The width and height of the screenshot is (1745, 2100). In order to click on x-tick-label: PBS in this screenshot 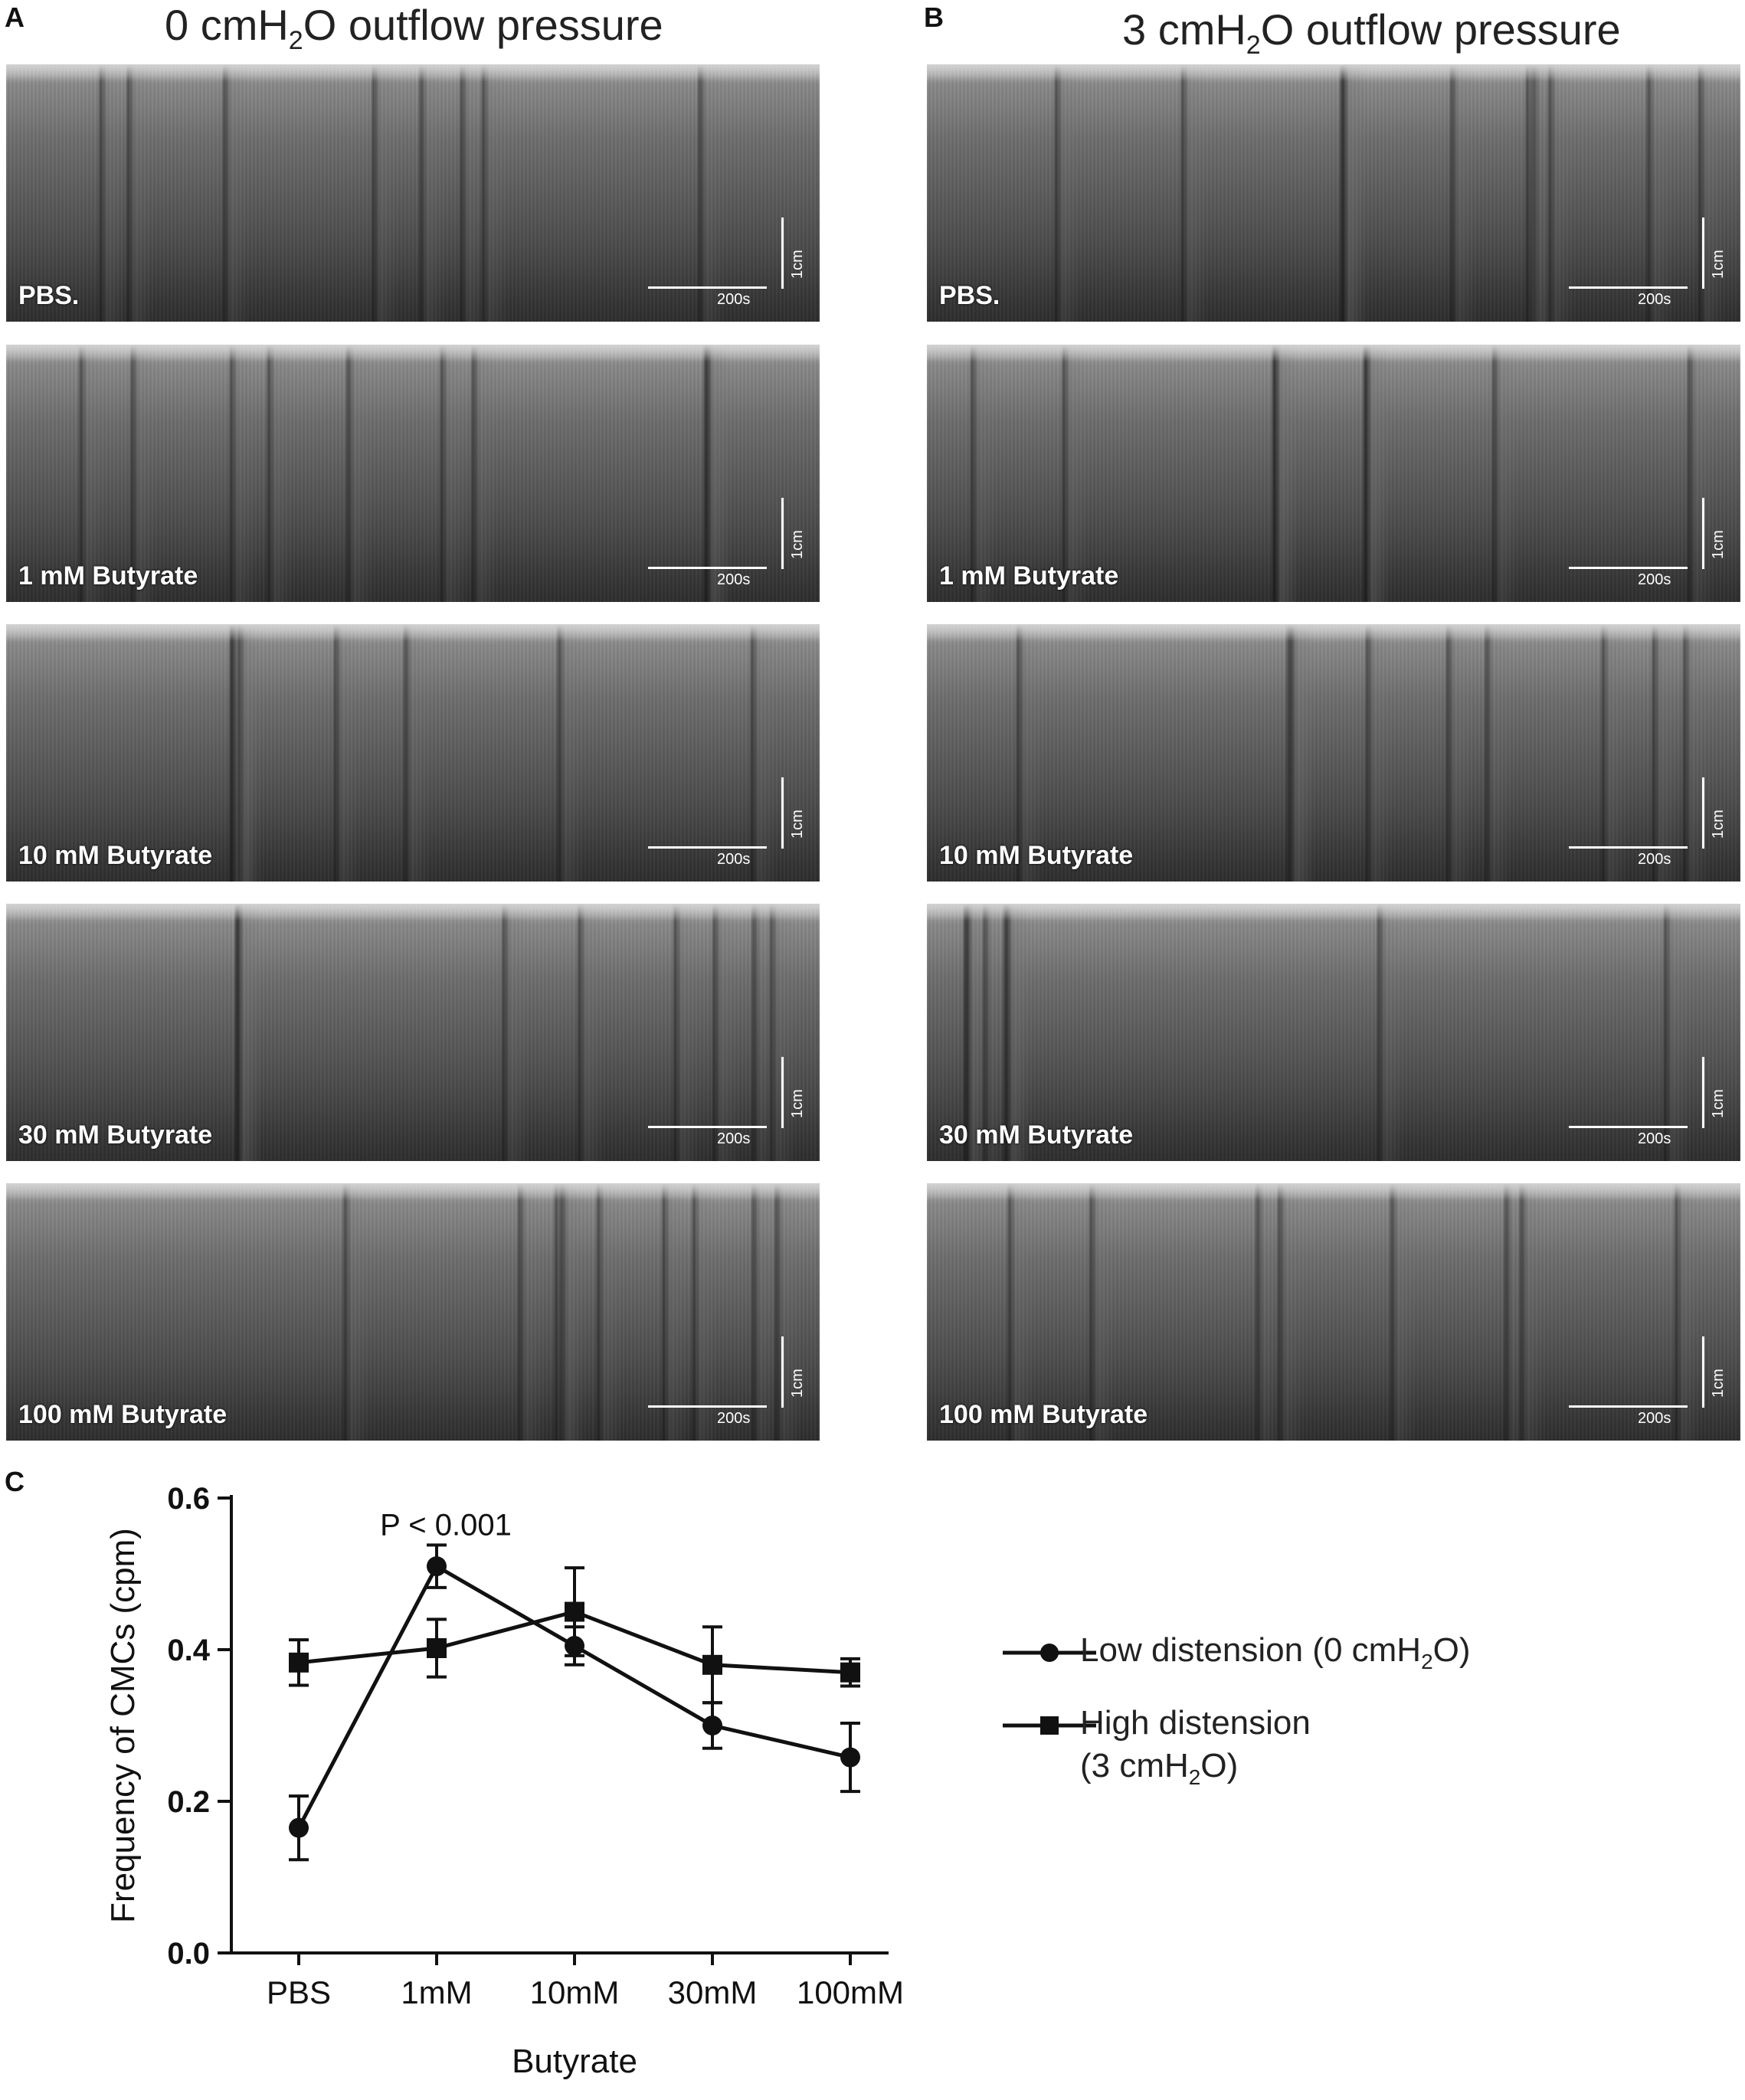, I will do `click(299, 1992)`.